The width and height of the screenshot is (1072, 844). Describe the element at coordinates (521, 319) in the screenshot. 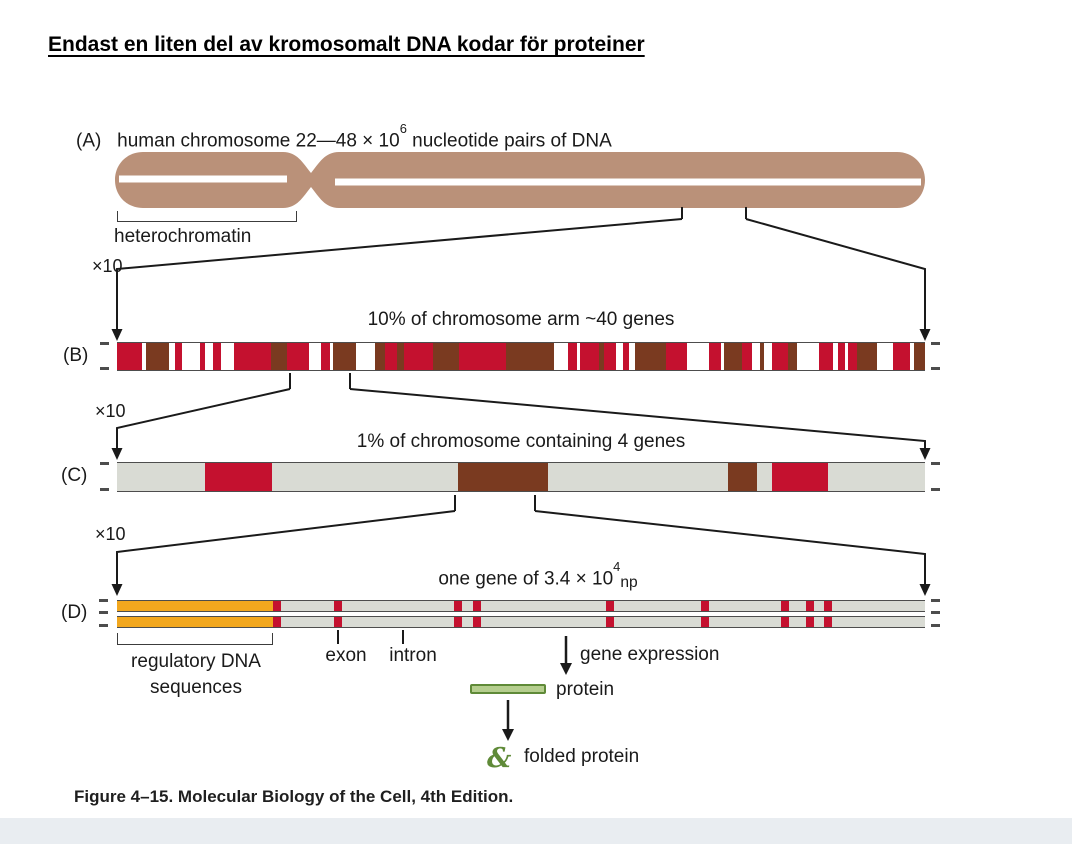

I see `panel-b-title: 10% of chromosome arm ~40 genes` at that location.